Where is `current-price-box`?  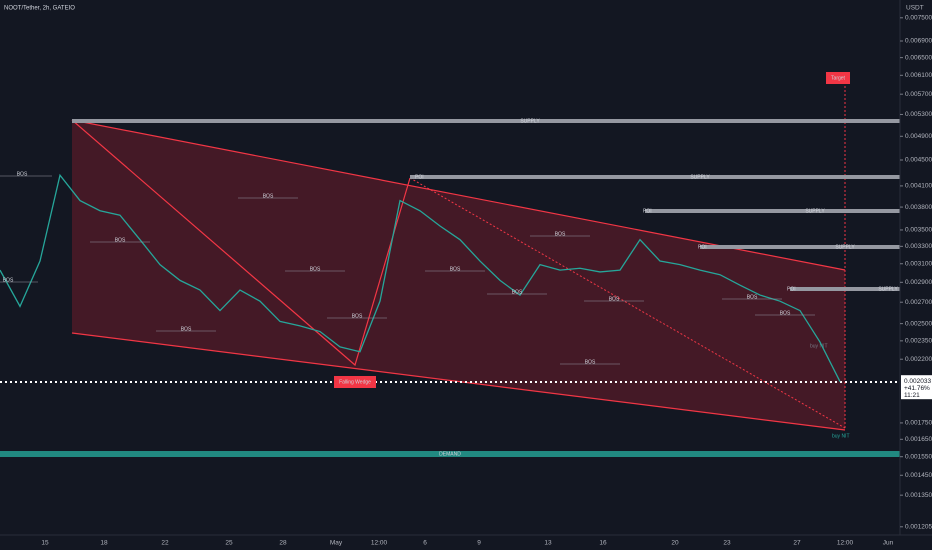
current-price-box is located at coordinates (916, 387).